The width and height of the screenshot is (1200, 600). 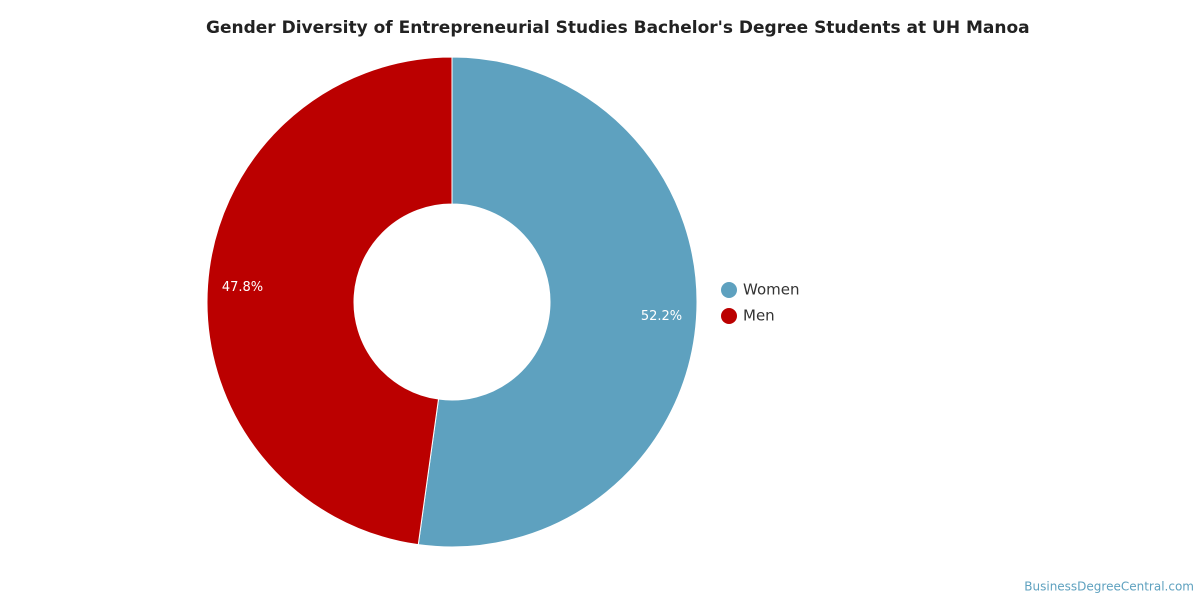 I want to click on legend-label: Women, so click(x=771, y=290).